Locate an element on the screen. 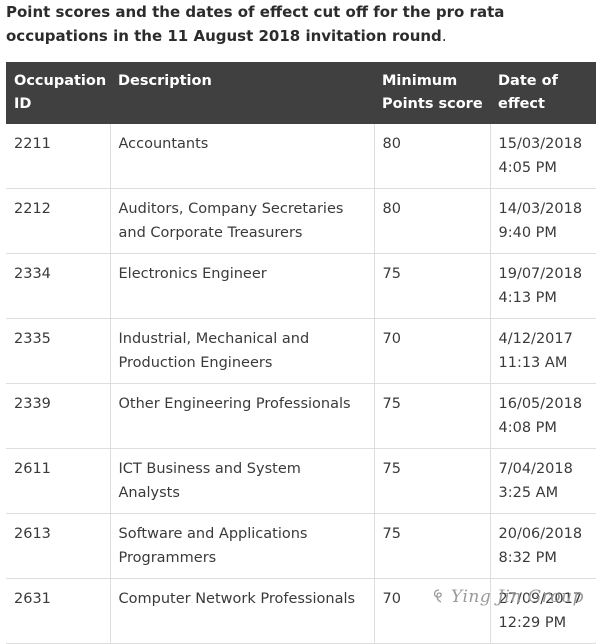  cell-occupation-id: 2334 is located at coordinates (58, 286).